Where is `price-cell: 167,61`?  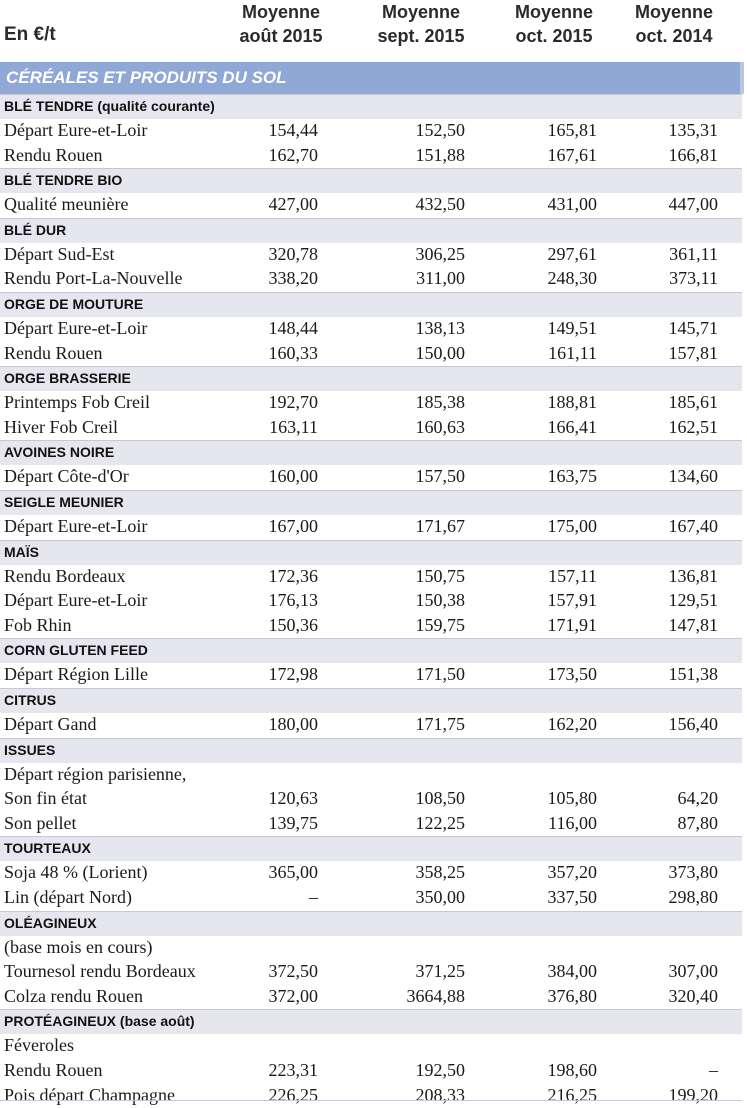
price-cell: 167,61 is located at coordinates (572, 154).